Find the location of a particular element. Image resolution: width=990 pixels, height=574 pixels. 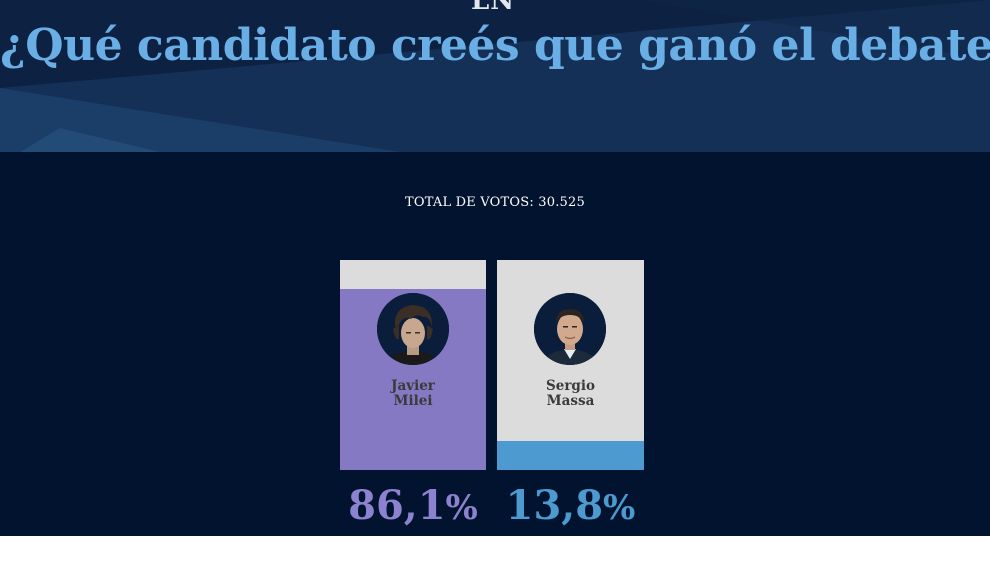

total-votes: TOTAL DE VOTOS: 30.525 is located at coordinates (495, 202).